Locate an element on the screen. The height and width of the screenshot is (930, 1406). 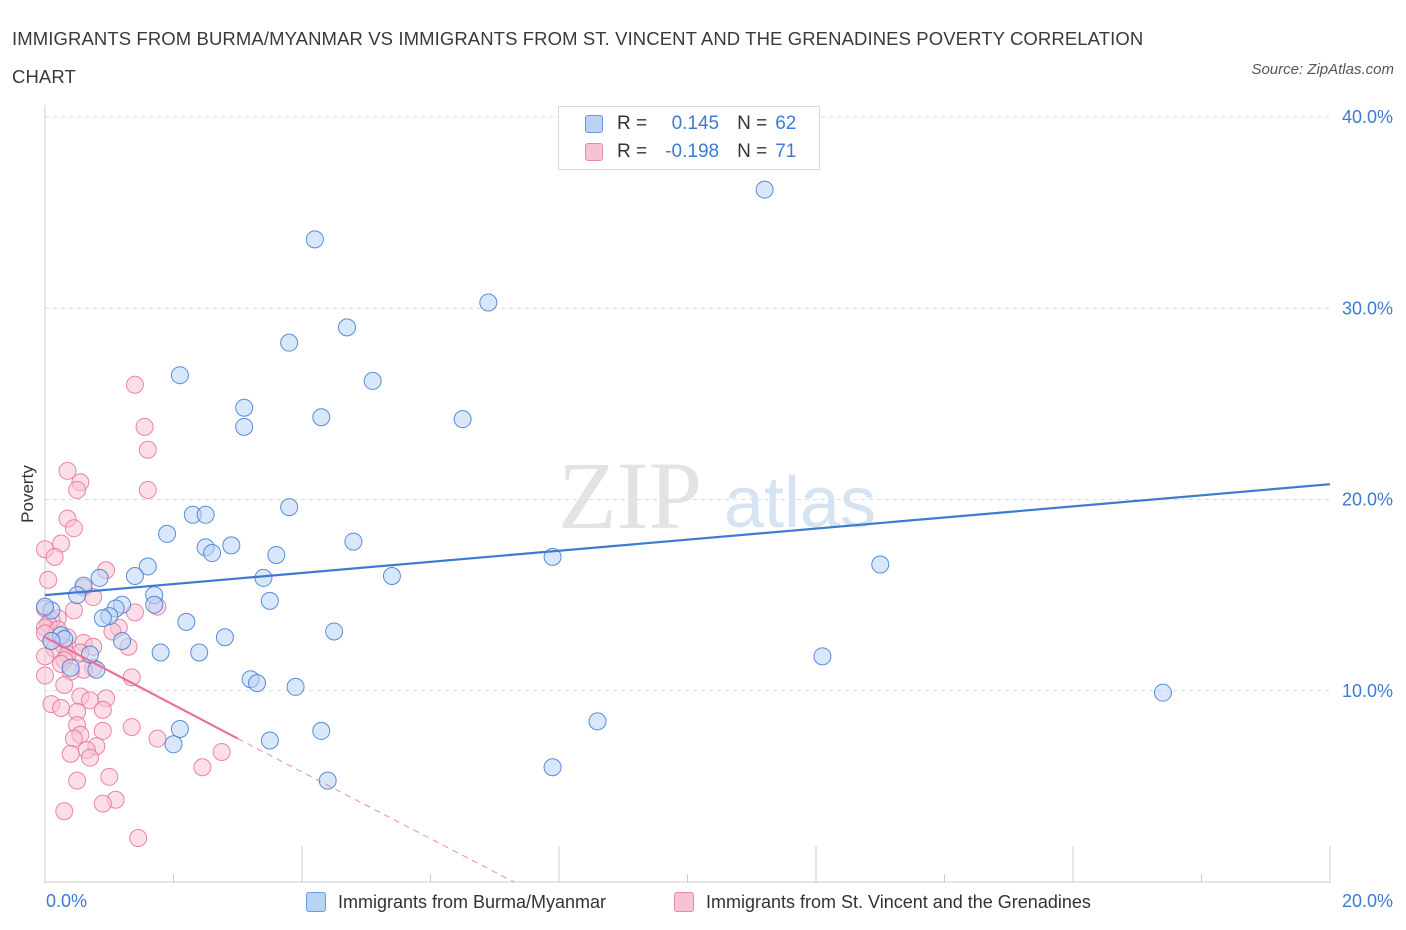
pink-series-points is located at coordinates (133, 611).